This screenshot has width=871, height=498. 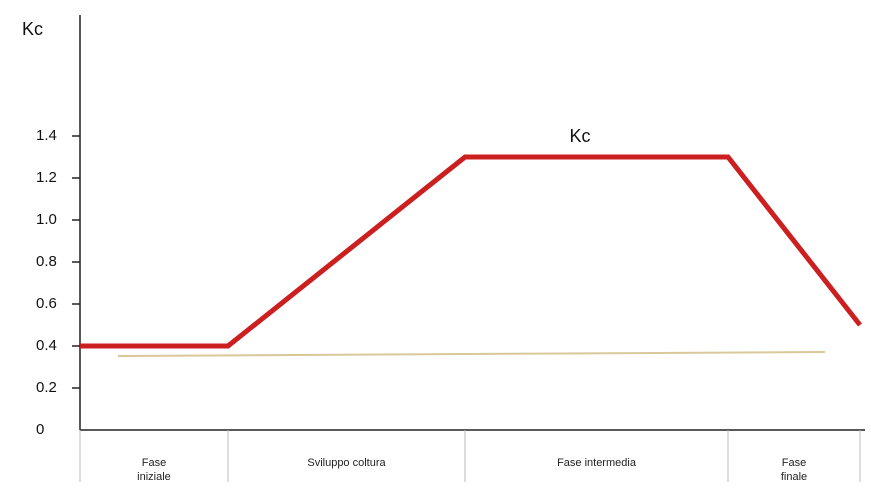 I want to click on y-tick-label: 0.4, so click(x=46, y=345).